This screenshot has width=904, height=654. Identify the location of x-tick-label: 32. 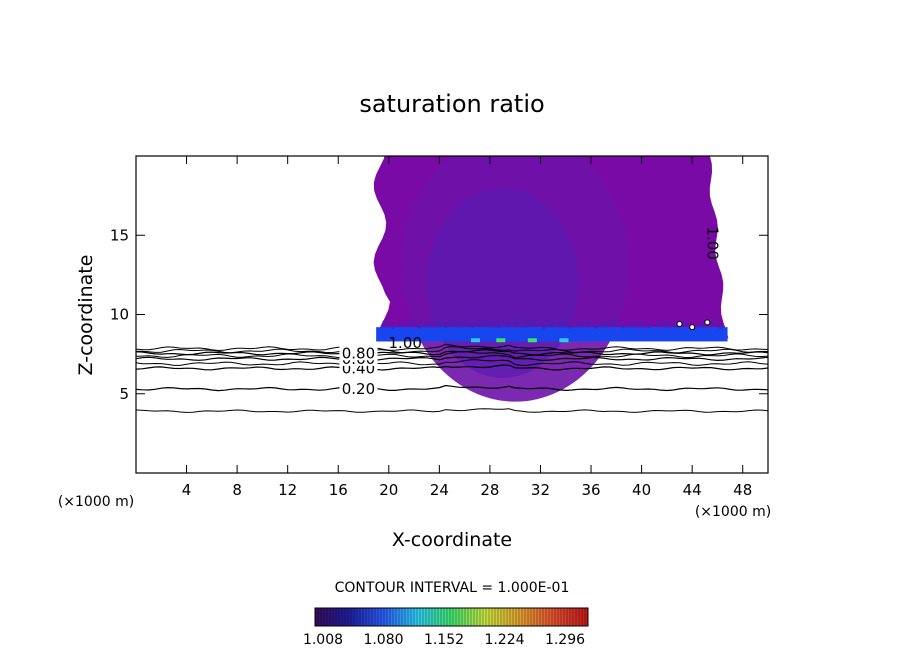
(540, 490).